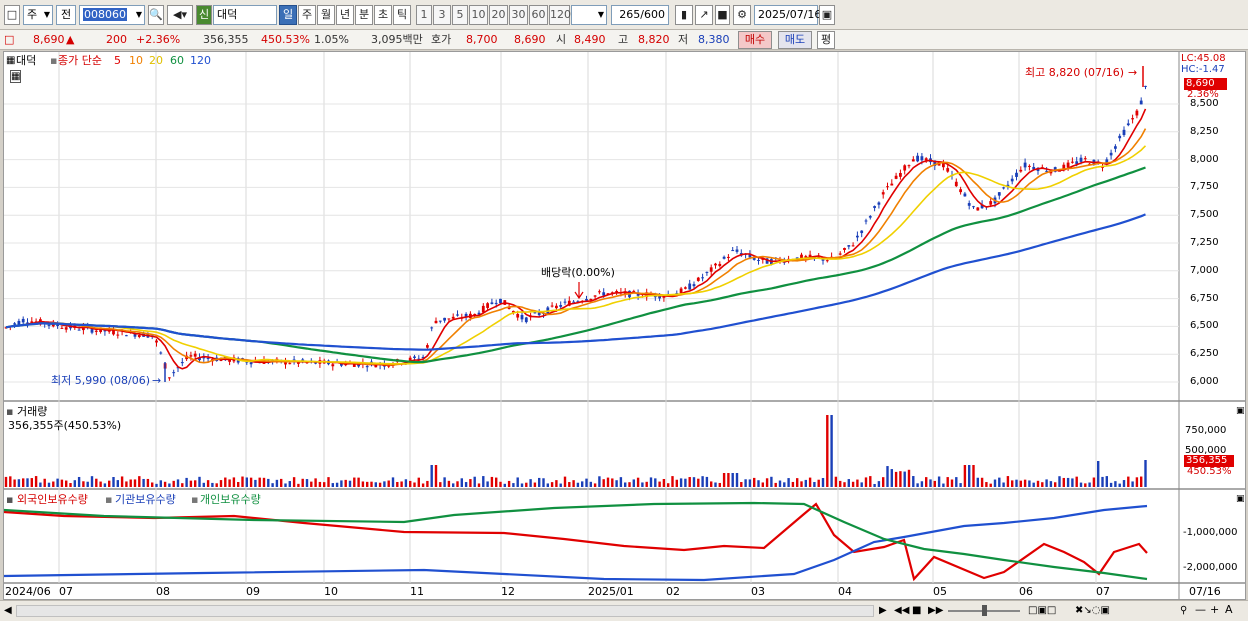 The width and height of the screenshot is (1248, 621). I want to click on stock-code-input: 008060 ▼, so click(112, 15).